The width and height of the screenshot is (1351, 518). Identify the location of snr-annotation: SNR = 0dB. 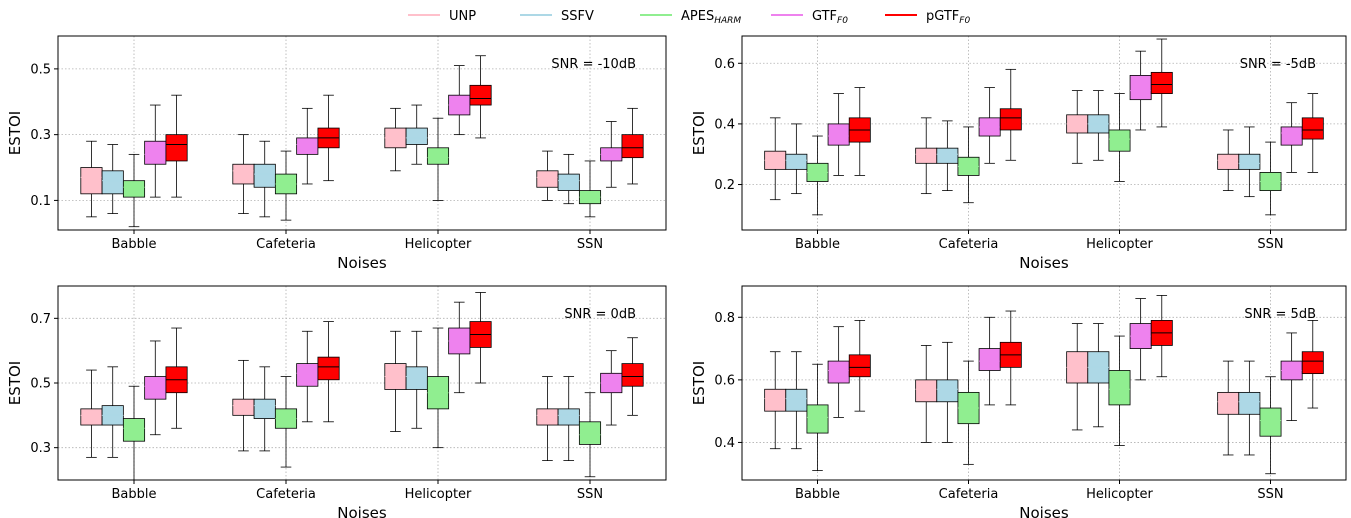
(600, 314).